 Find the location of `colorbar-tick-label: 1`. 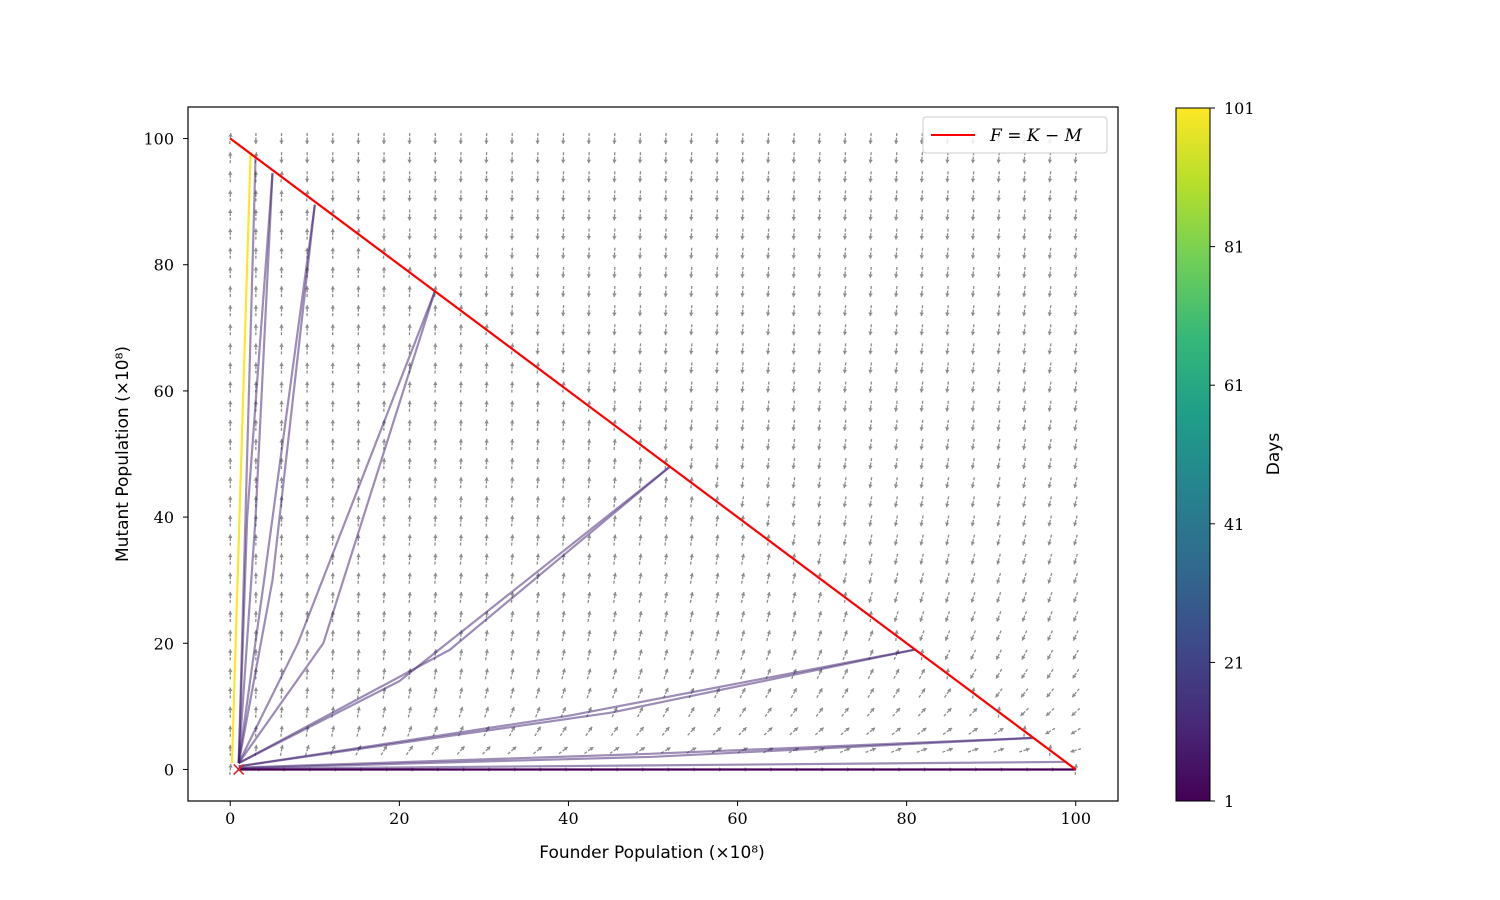

colorbar-tick-label: 1 is located at coordinates (1229, 801).